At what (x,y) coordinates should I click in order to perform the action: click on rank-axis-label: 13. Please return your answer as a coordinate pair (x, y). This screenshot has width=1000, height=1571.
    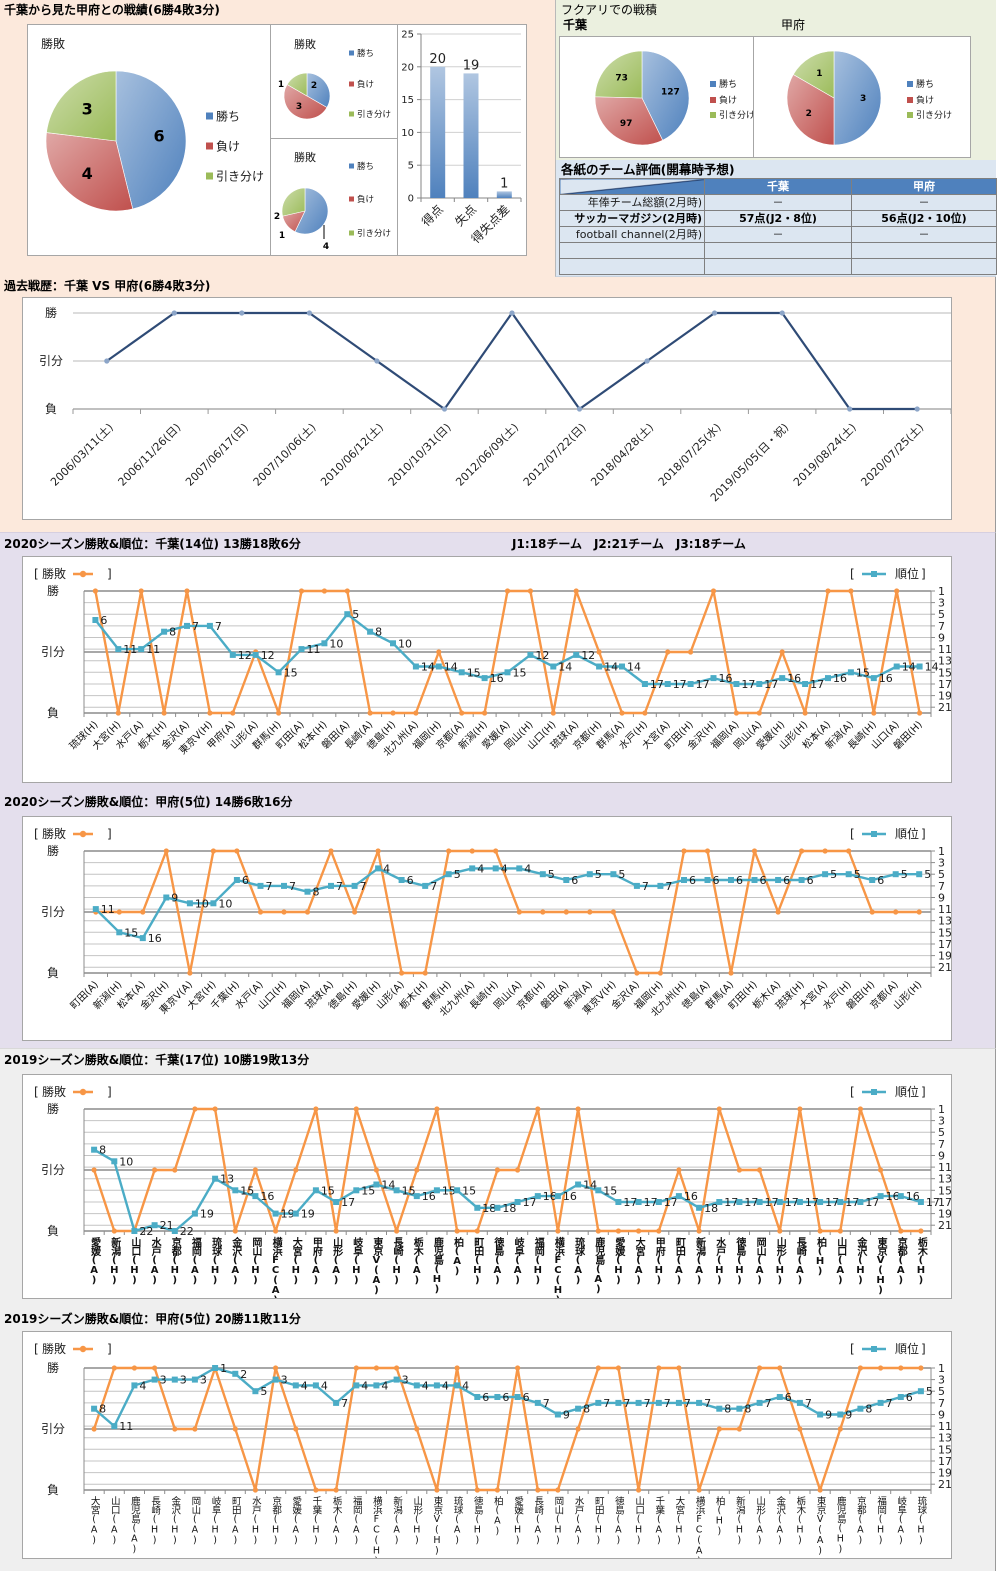
    Looking at the image, I should click on (944, 661).